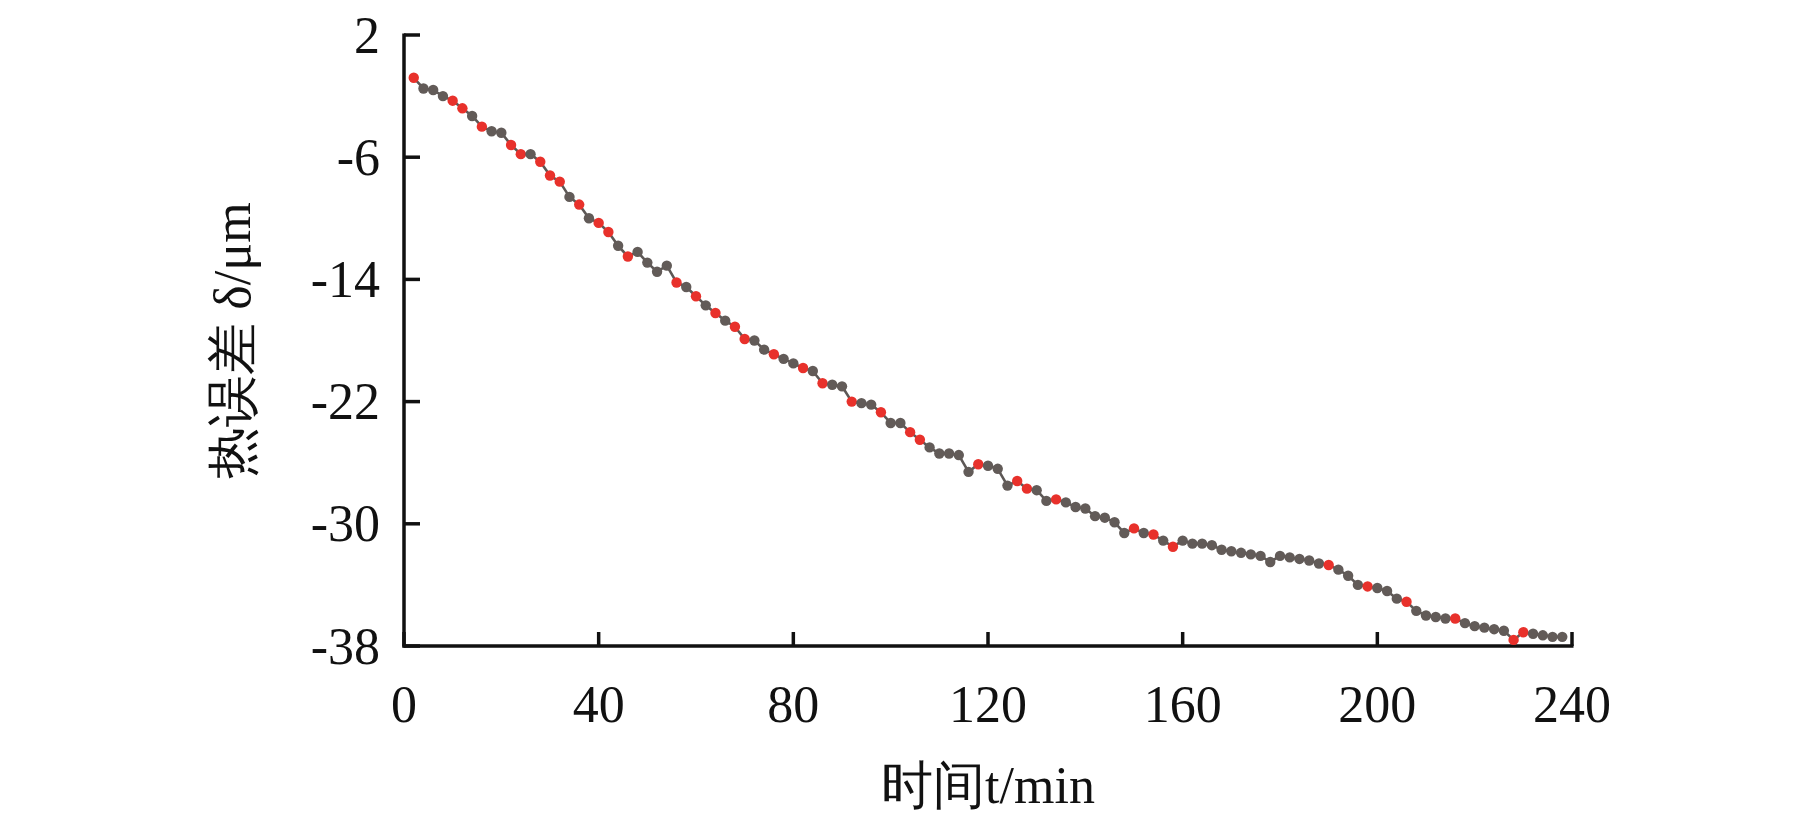 This screenshot has width=1819, height=827. Describe the element at coordinates (358, 157) in the screenshot. I see `y-tick-label: -6` at that location.